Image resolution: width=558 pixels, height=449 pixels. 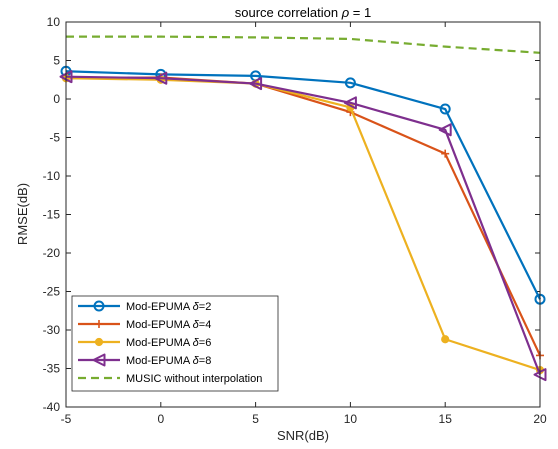 What do you see at coordinates (22, 214) in the screenshot?
I see `y-axis-label: RMSE(dB)` at bounding box center [22, 214].